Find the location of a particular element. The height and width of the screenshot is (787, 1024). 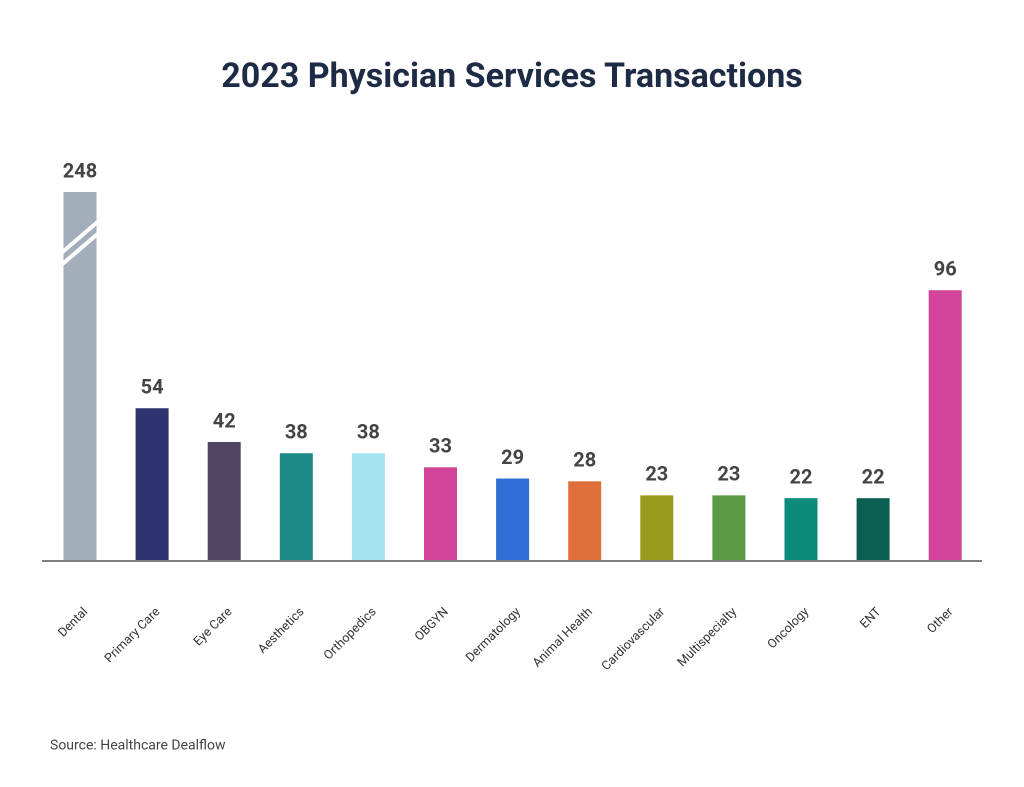

x-tick-label: Aesthetics is located at coordinates (281, 631).